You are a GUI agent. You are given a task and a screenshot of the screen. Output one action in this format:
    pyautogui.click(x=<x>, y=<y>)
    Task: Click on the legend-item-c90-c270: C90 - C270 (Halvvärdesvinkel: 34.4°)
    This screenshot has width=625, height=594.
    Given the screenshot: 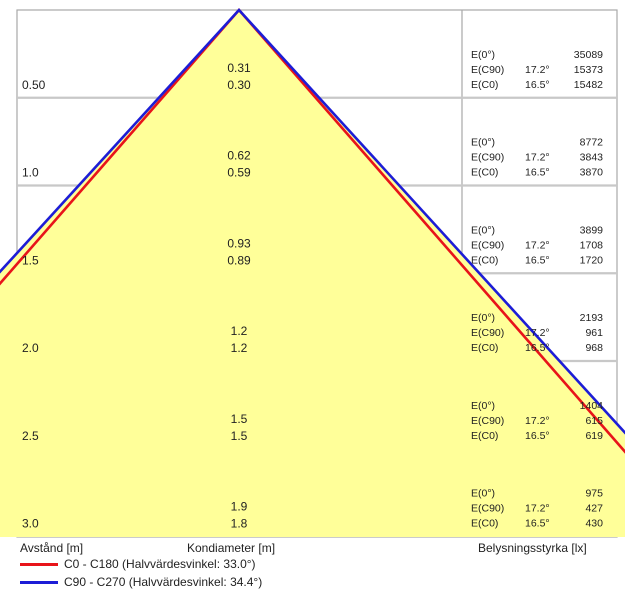 What is the action you would take?
    pyautogui.click(x=141, y=582)
    